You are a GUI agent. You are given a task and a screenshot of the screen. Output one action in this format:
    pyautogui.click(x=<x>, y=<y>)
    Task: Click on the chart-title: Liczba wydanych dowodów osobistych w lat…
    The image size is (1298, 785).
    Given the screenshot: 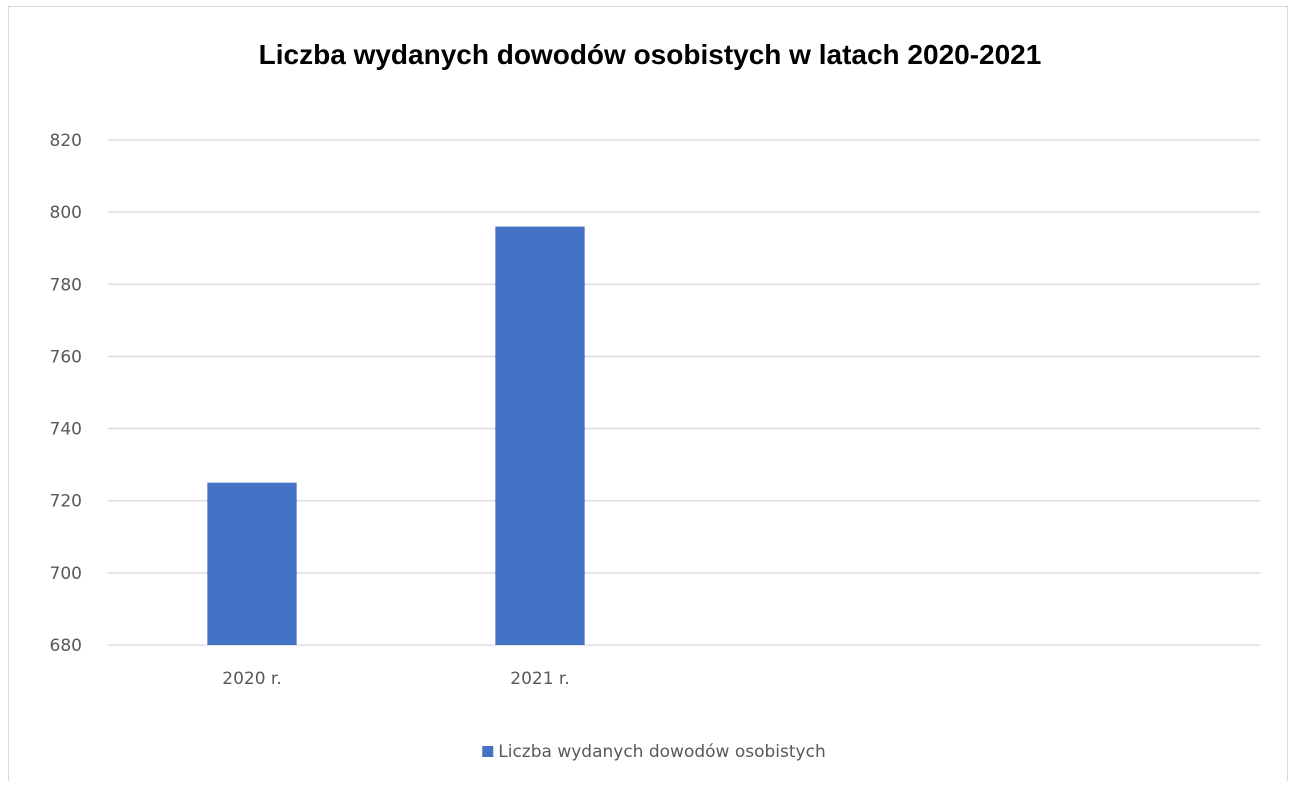 What is the action you would take?
    pyautogui.click(x=650, y=54)
    